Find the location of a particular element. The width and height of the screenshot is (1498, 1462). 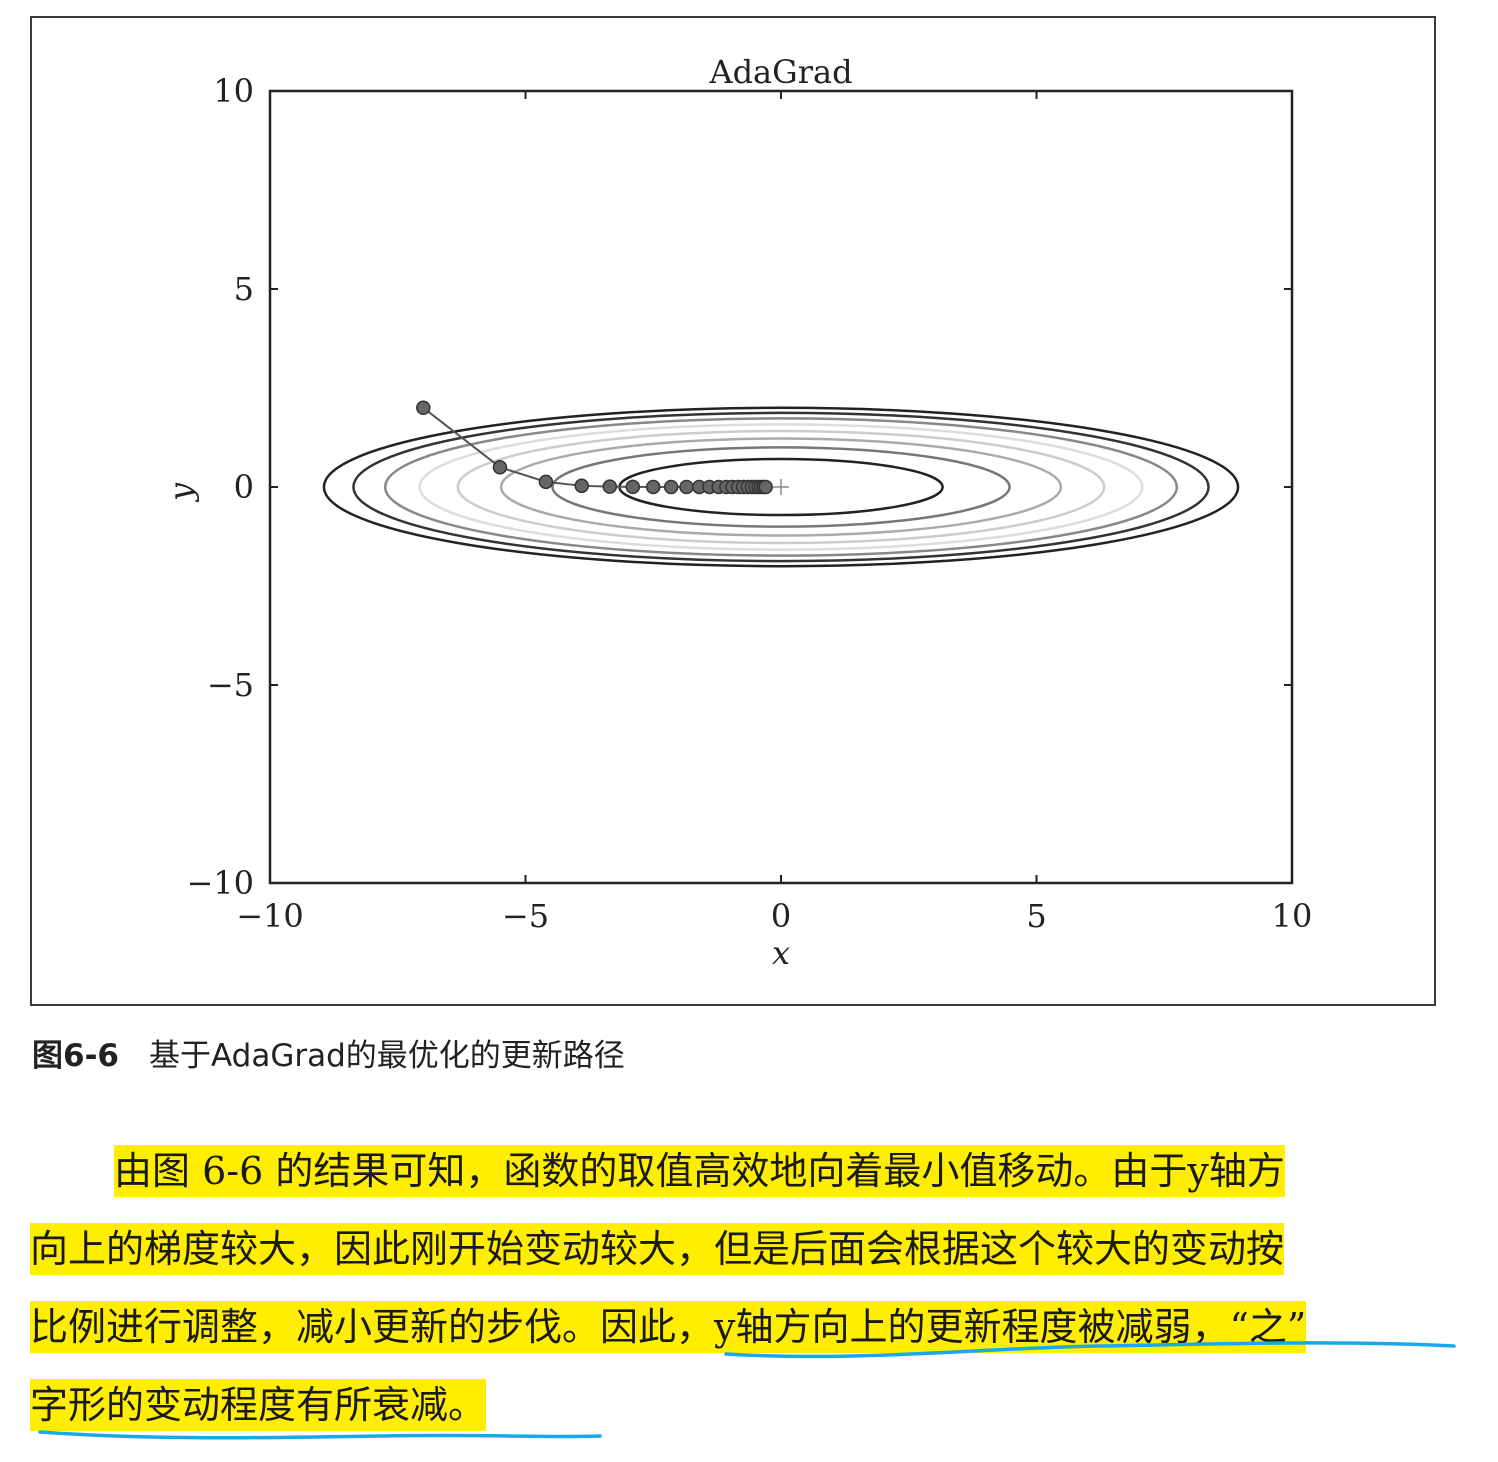

minimum-marker is located at coordinates (781, 487).